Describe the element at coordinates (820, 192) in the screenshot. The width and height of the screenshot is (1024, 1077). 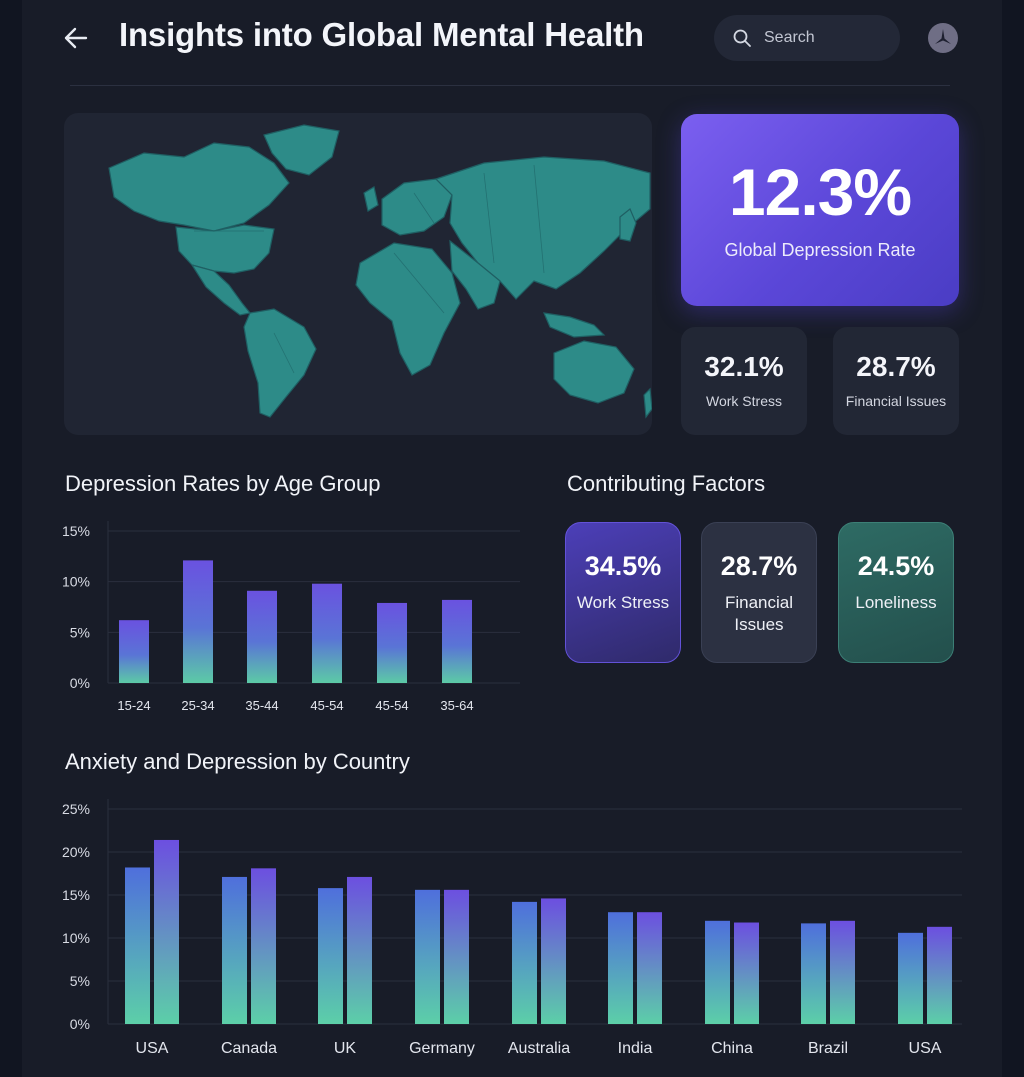
I see `global-depression-value: 12.3%` at that location.